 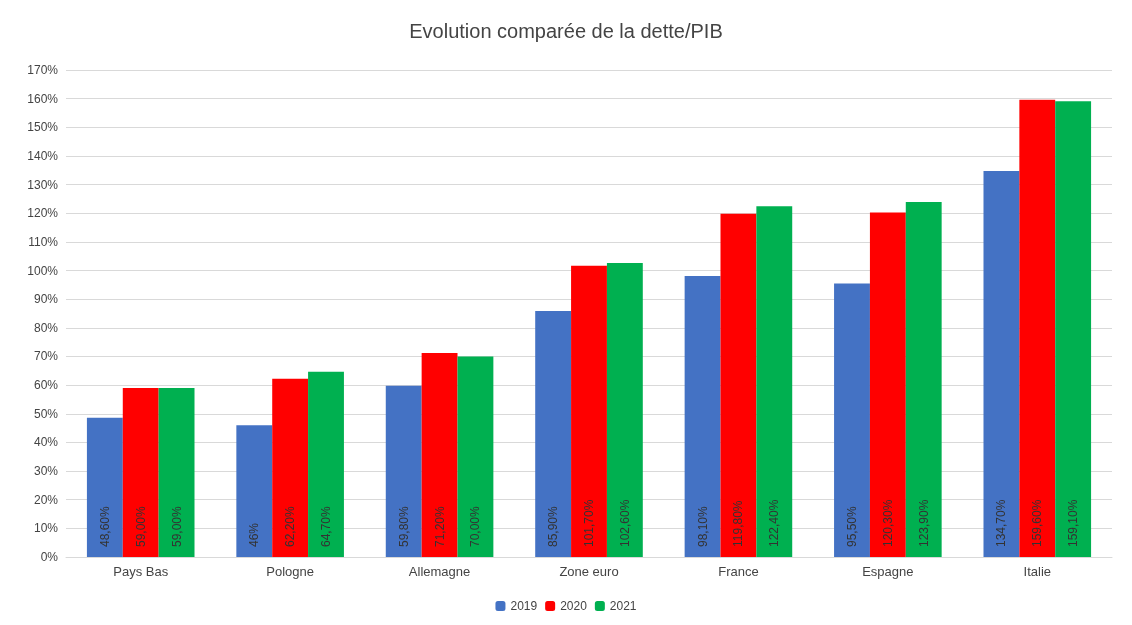 What do you see at coordinates (254, 534) in the screenshot?
I see `data-label: 46%` at bounding box center [254, 534].